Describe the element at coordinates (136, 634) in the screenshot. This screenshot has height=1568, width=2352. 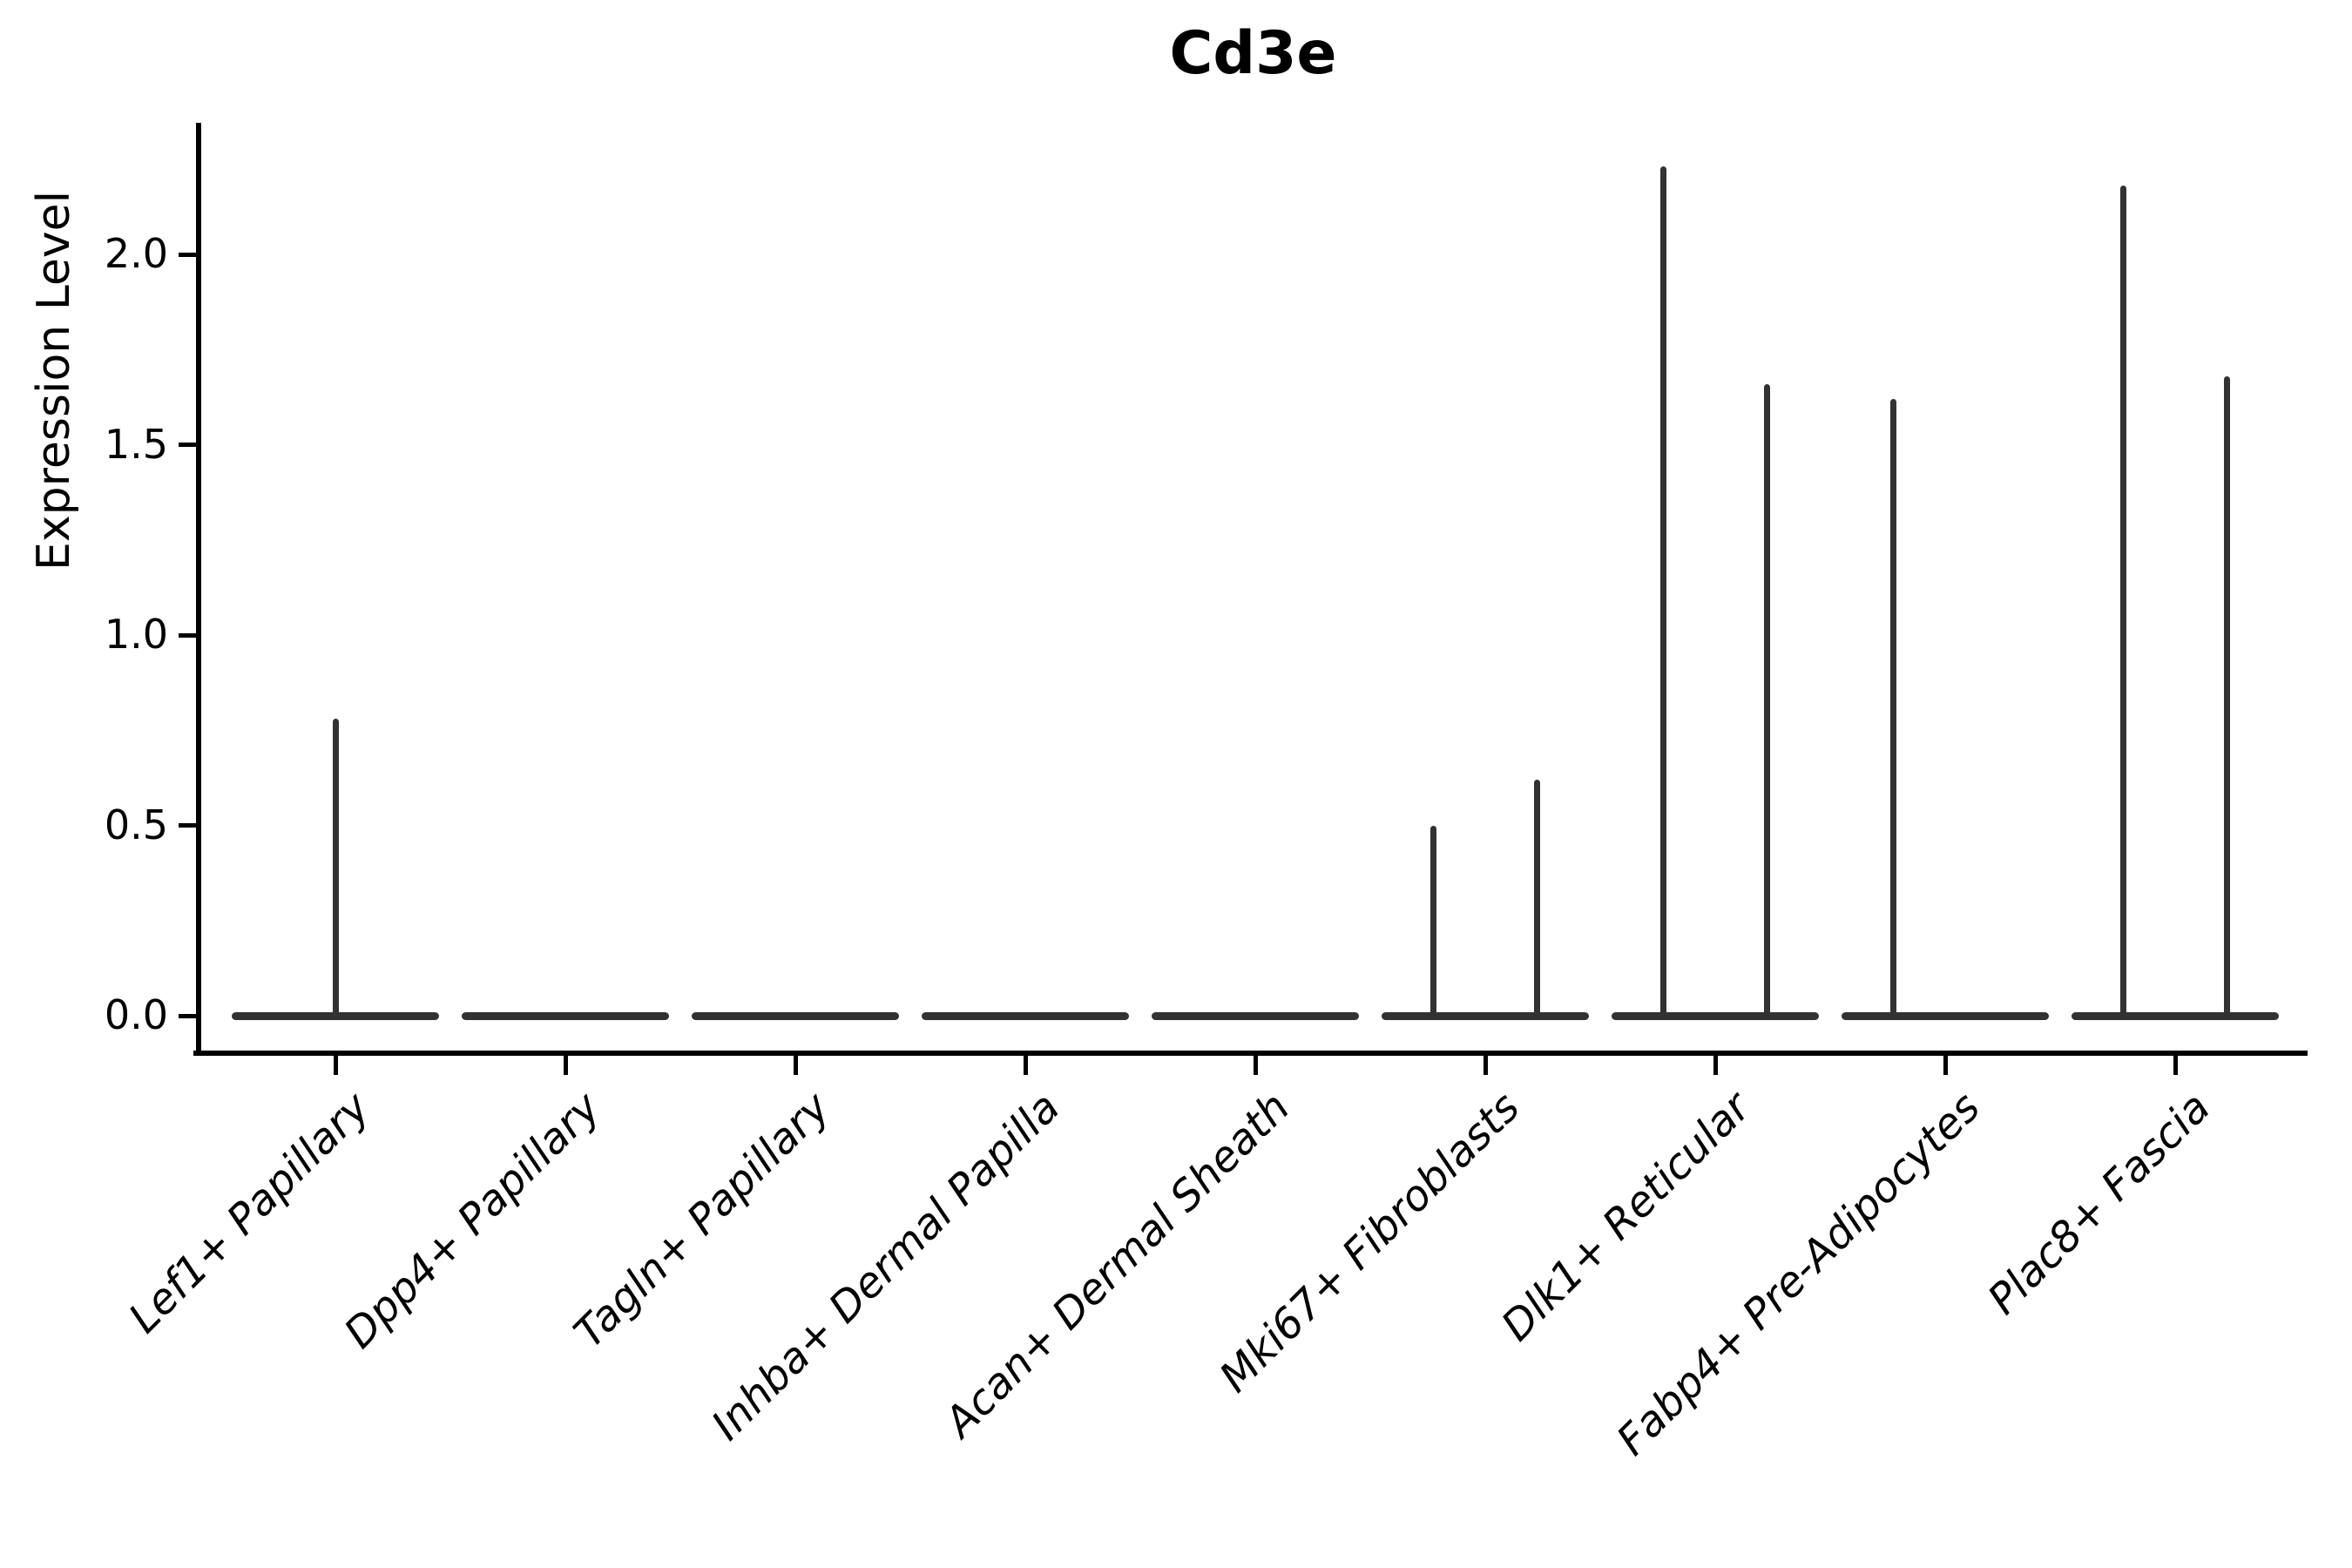
I see `y-tick-label: 1.0` at that location.